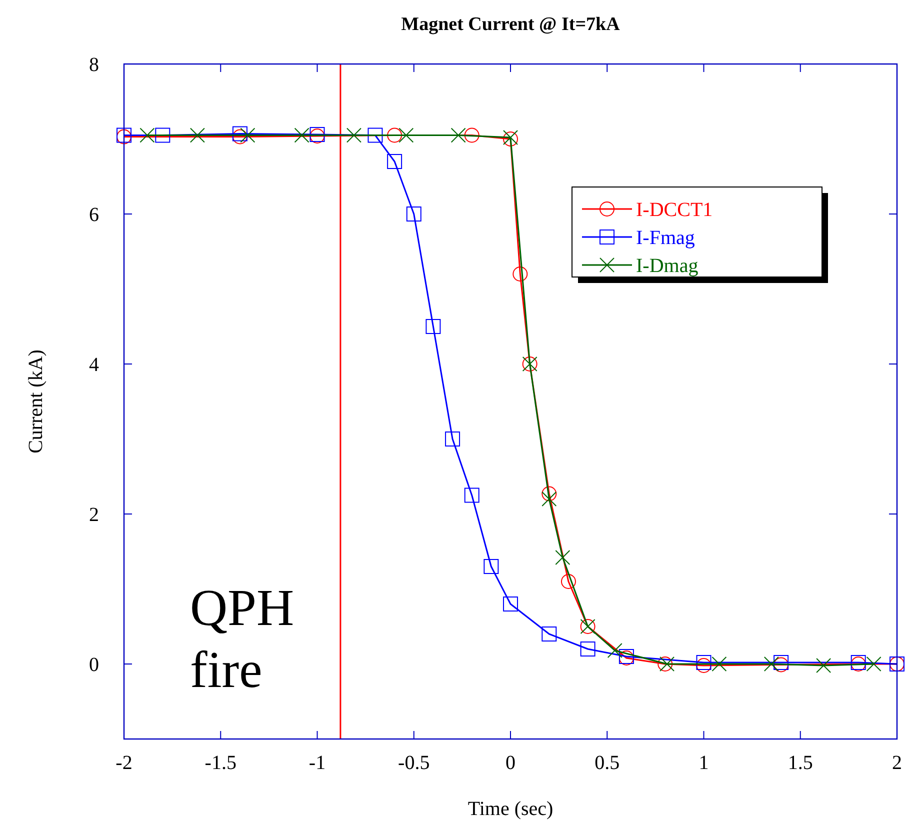 This screenshot has height=823, width=908. I want to click on x-tick-label: -1, so click(317, 763).